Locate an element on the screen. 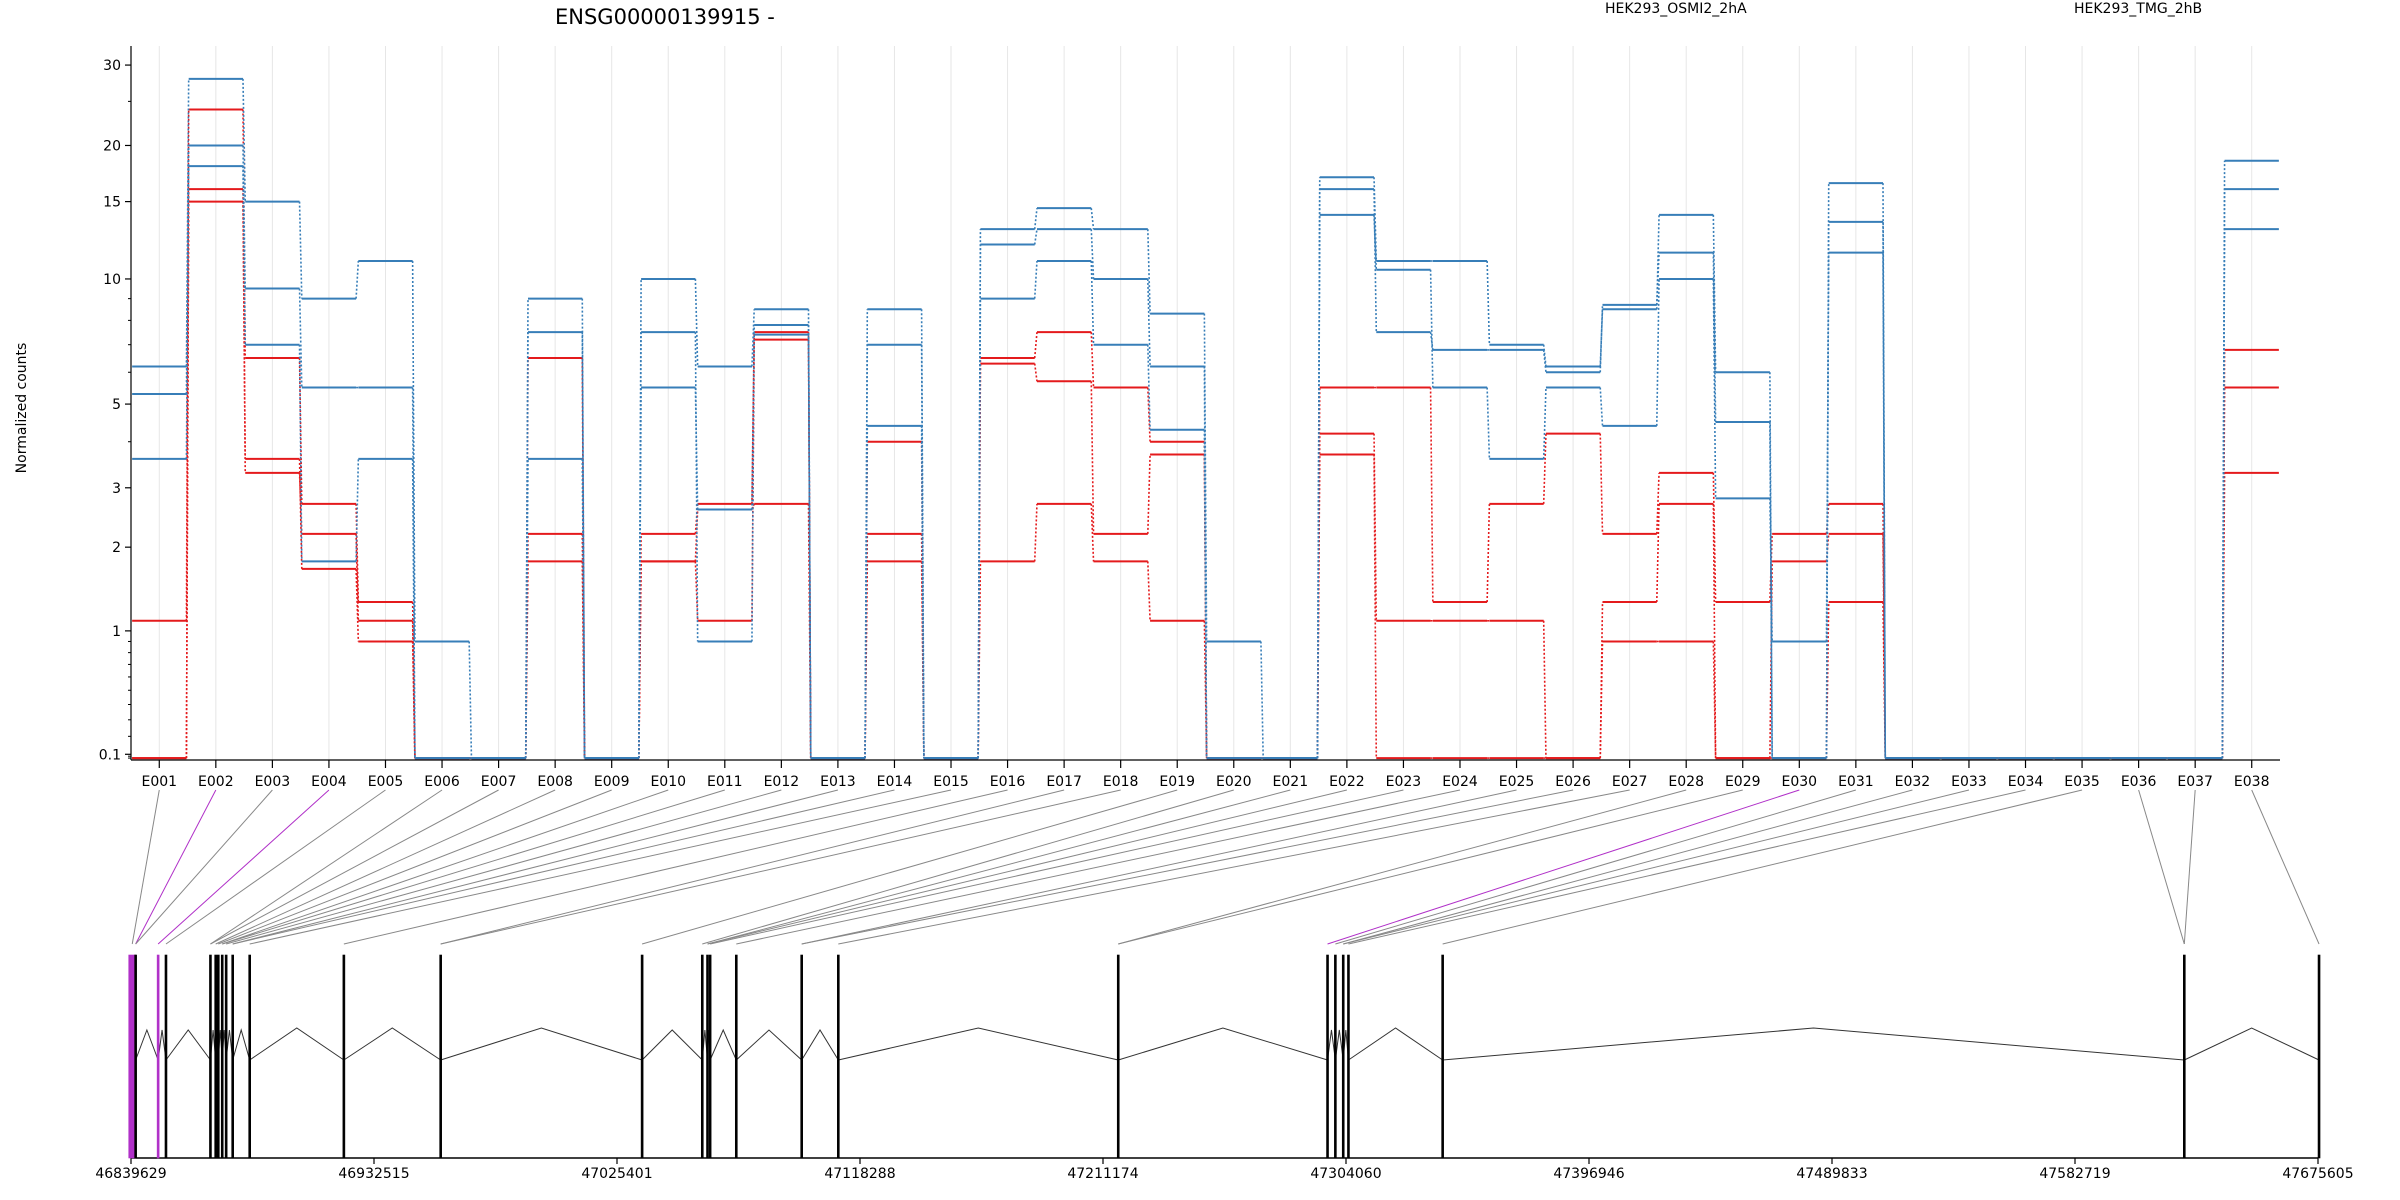 Image resolution: width=2400 pixels, height=1200 pixels. exon-link-e019 is located at coordinates (909, 867).